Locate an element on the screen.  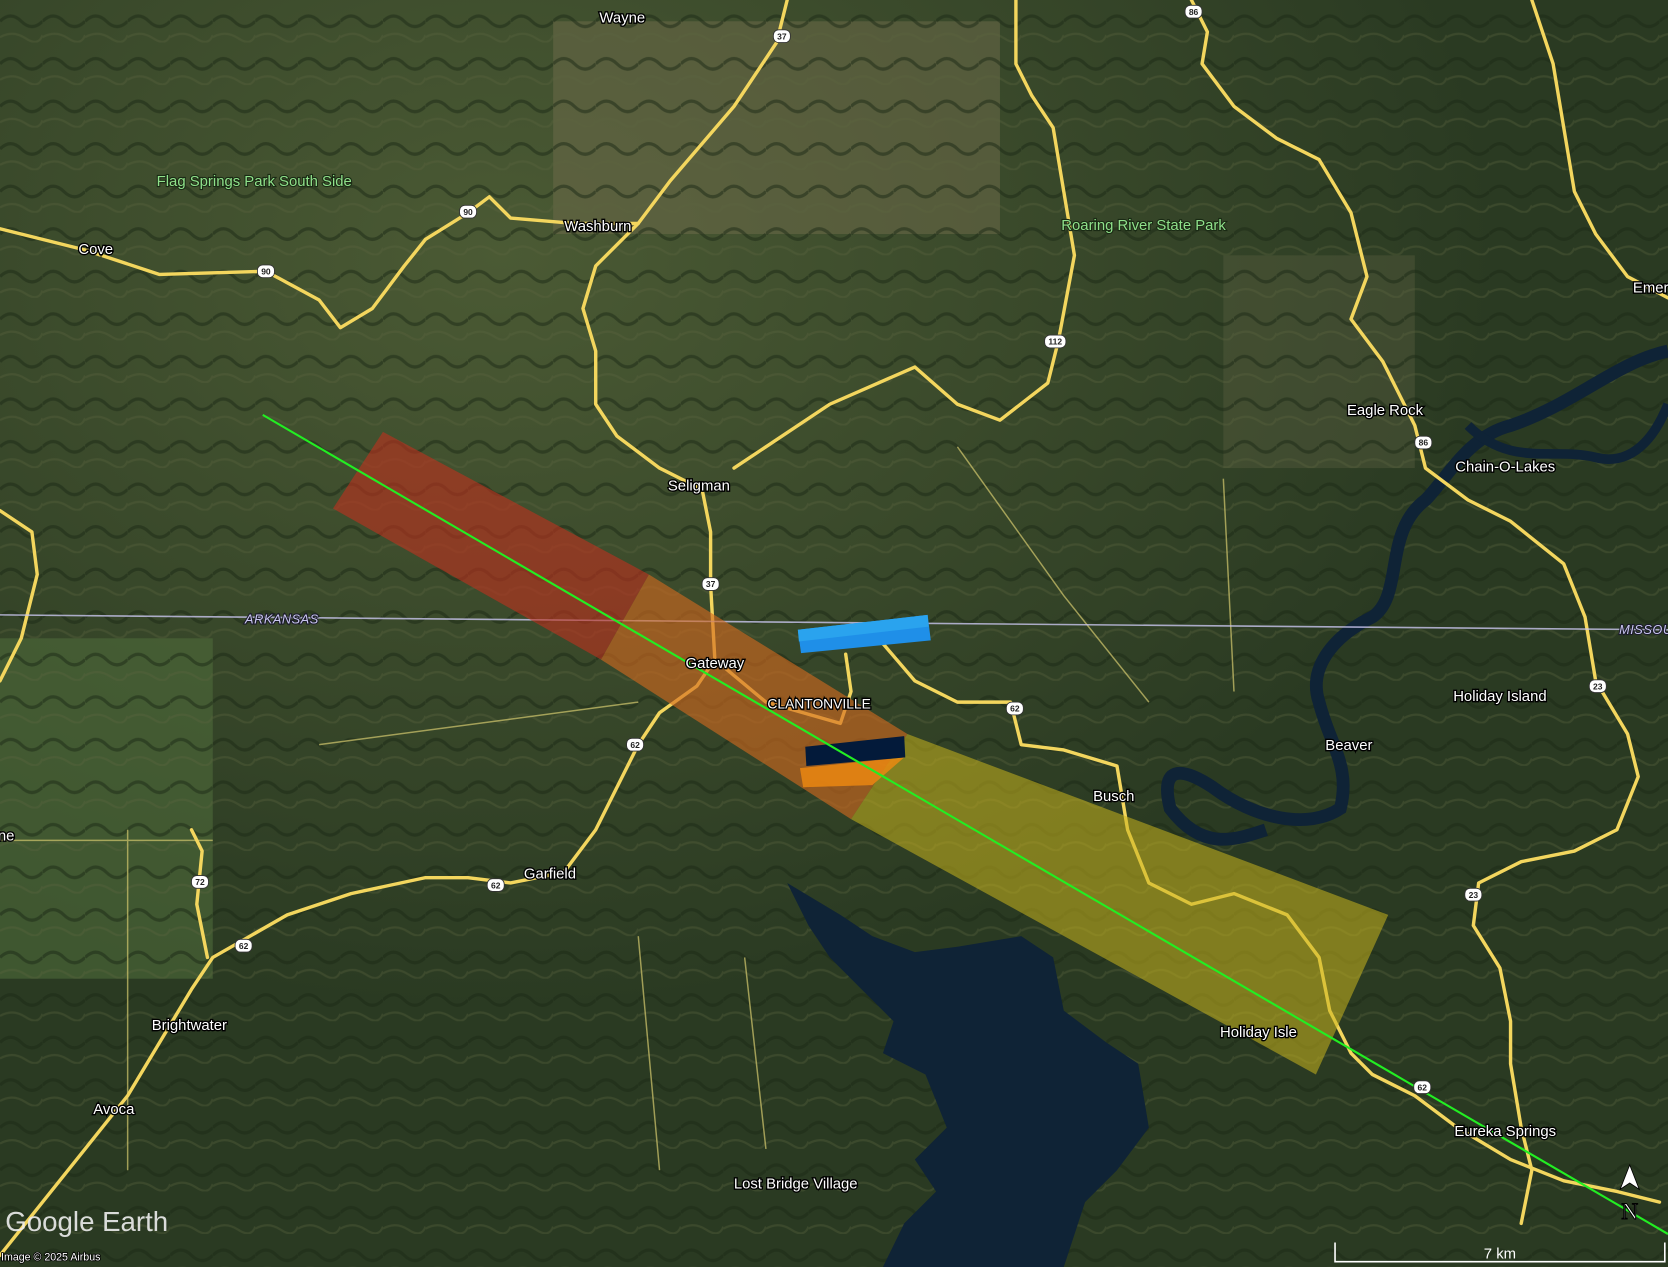
place-label: Holiday Isle is located at coordinates (1259, 1033).